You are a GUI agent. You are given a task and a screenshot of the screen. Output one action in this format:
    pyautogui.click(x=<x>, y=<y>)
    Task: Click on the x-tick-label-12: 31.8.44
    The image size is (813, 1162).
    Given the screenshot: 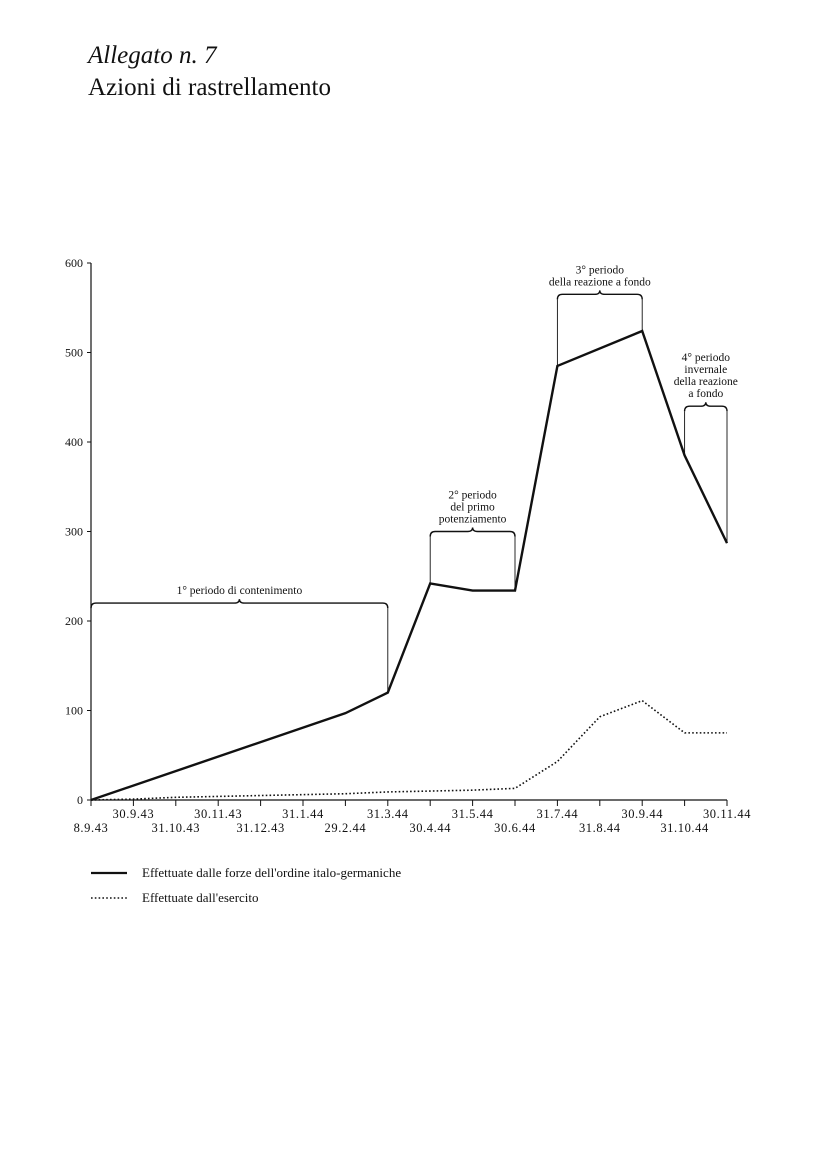 What is the action you would take?
    pyautogui.click(x=600, y=828)
    